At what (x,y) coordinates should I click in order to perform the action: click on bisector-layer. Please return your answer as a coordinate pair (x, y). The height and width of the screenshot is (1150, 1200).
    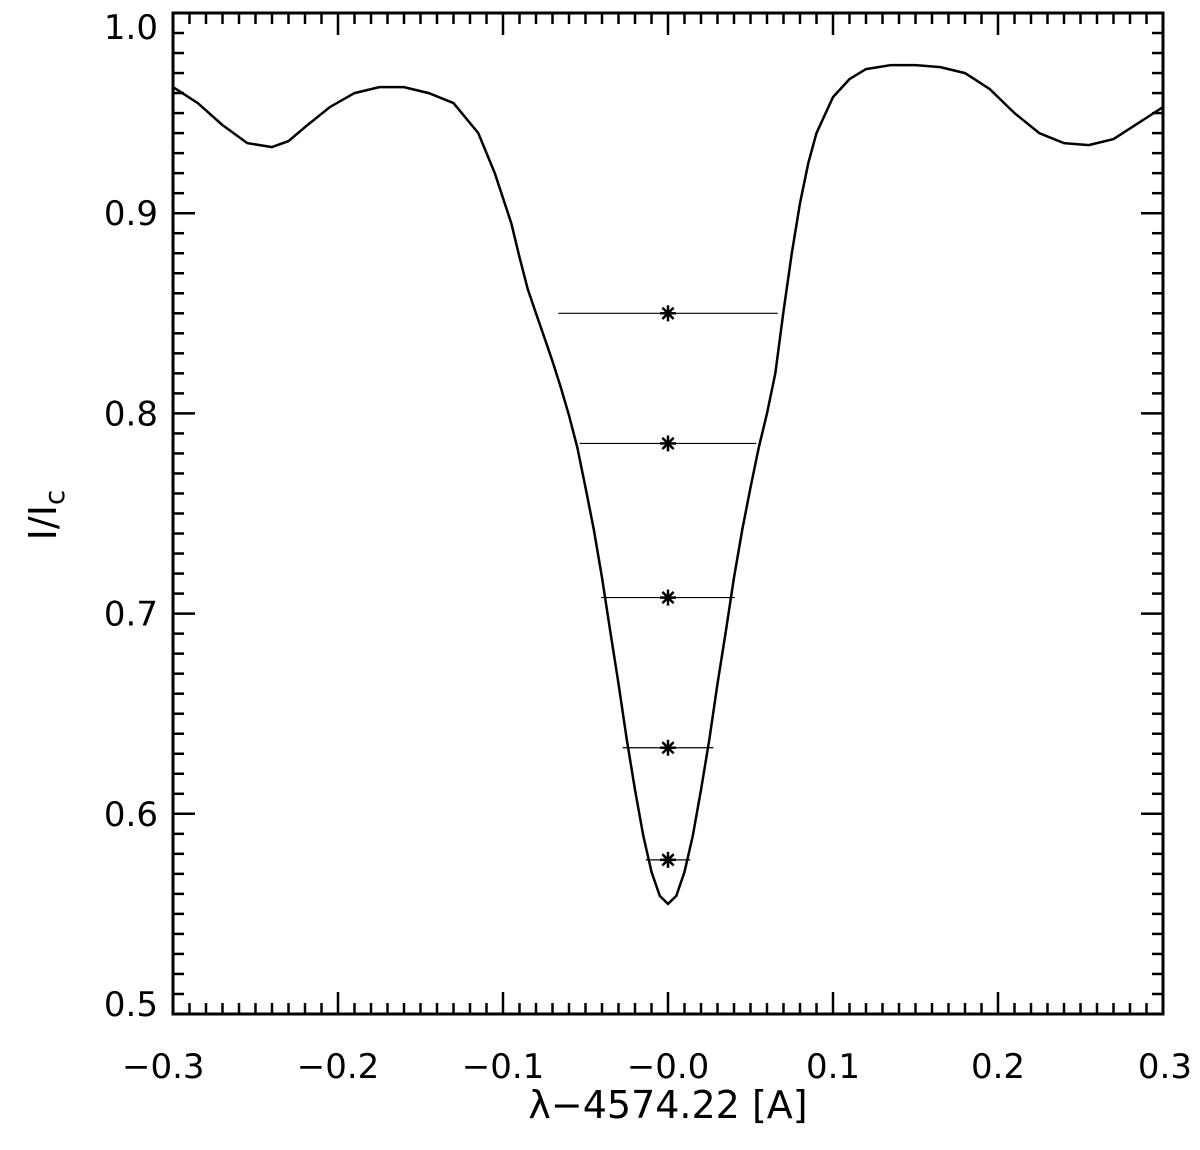
    Looking at the image, I should click on (668, 586).